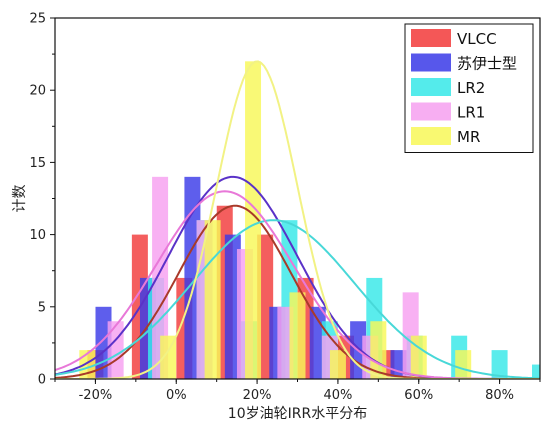 The width and height of the screenshot is (560, 434). I want to click on x-axis-title: 10岁油轮IRR水平分布, so click(297, 414).